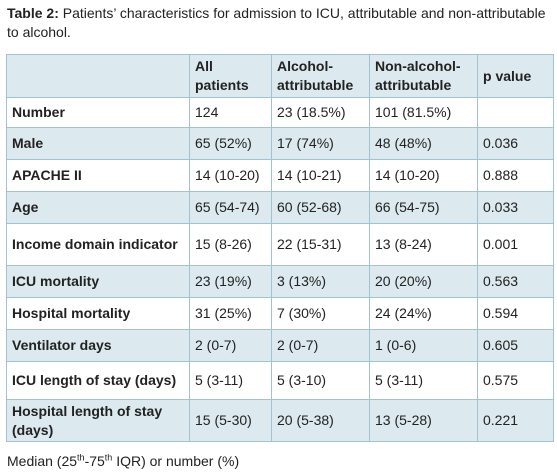 Image resolution: width=557 pixels, height=476 pixels. What do you see at coordinates (423, 112) in the screenshot?
I see `non-alcohol-attributable-cell: 101 (81.5%)` at bounding box center [423, 112].